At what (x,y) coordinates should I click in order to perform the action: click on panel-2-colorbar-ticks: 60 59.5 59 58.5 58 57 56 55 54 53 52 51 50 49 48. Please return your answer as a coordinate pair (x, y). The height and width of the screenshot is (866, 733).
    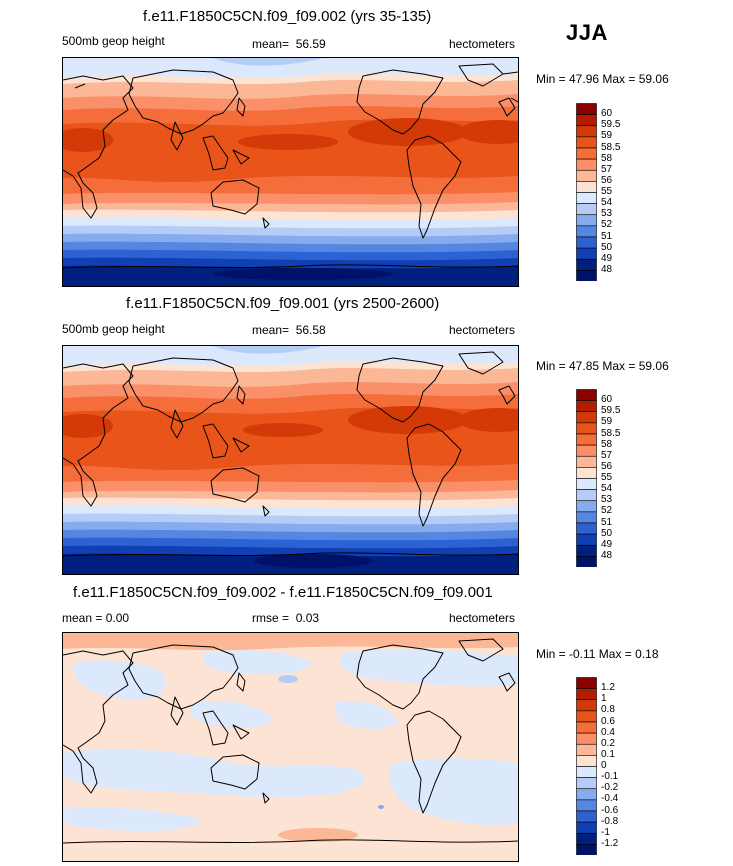
    Looking at the image, I should click on (621, 478).